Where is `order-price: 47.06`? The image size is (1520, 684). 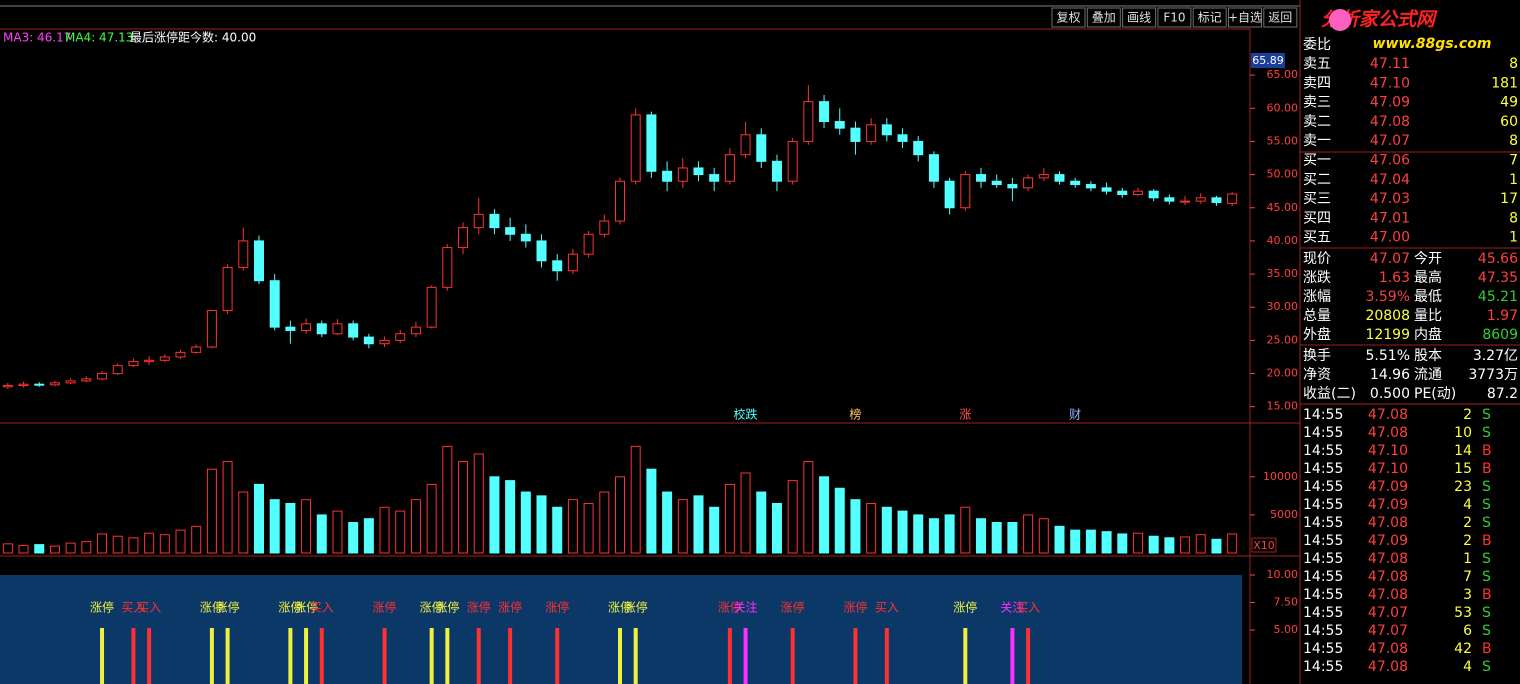 order-price: 47.06 is located at coordinates (1390, 161).